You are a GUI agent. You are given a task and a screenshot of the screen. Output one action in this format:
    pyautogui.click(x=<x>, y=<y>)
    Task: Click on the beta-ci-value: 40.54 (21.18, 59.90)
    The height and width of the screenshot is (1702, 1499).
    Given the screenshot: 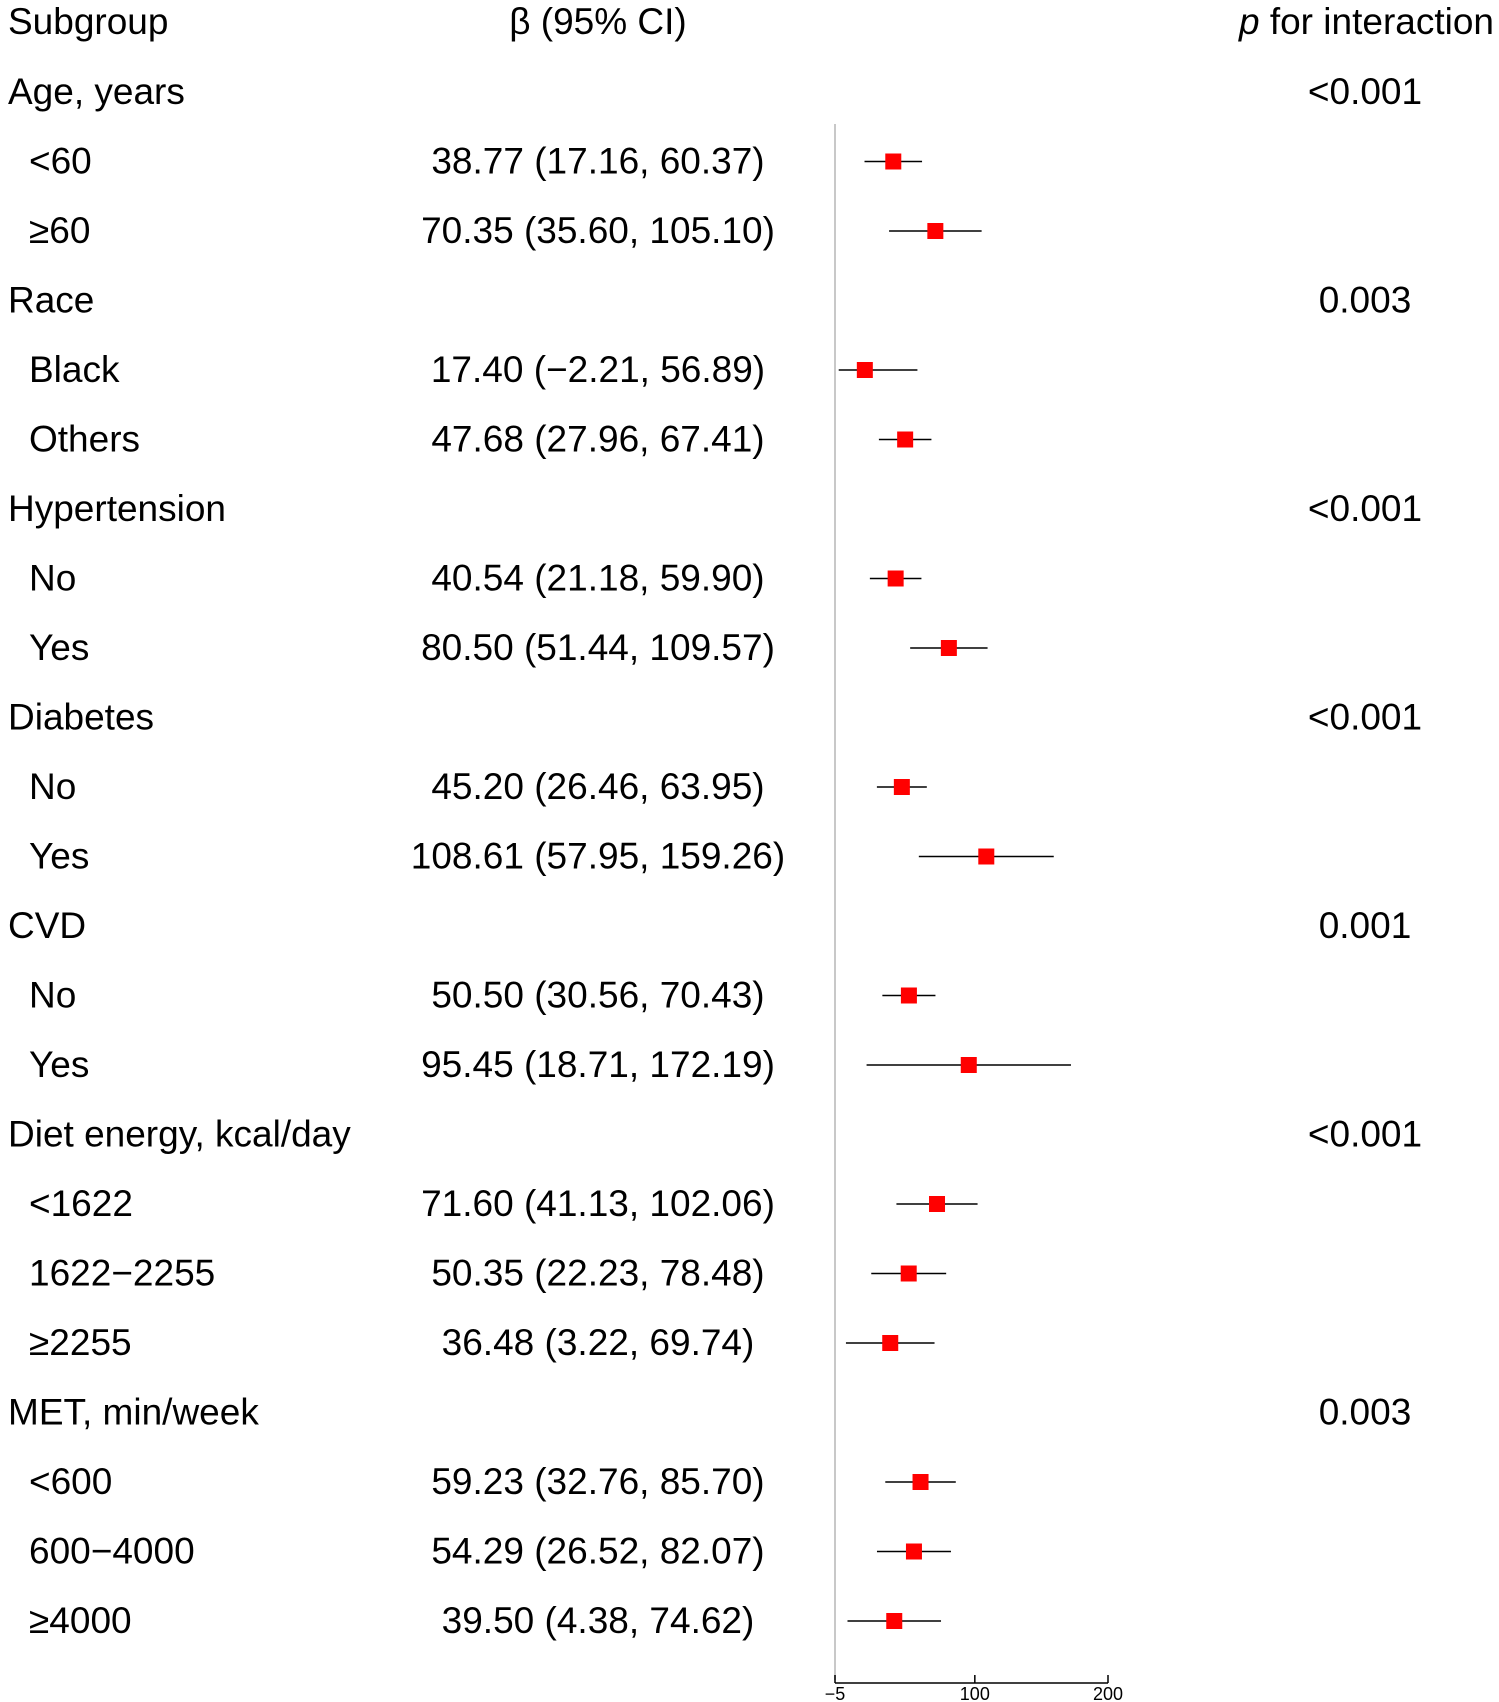 What is the action you would take?
    pyautogui.click(x=597, y=578)
    